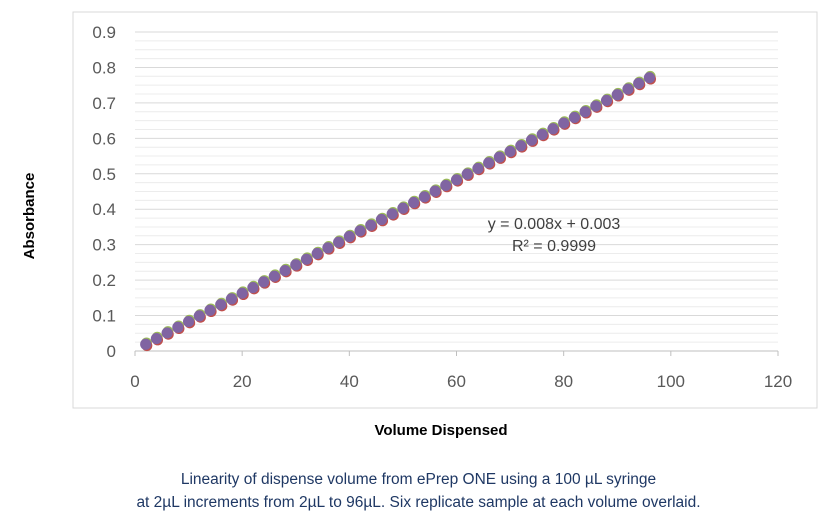  Describe the element at coordinates (554, 246) in the screenshot. I see `r-squared-annotation: R² = 0.9999` at that location.